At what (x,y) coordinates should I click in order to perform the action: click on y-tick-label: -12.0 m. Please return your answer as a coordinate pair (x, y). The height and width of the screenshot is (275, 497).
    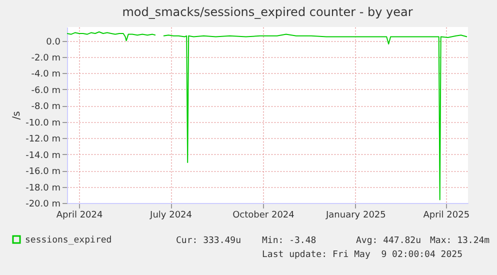
    Looking at the image, I should click on (43, 139).